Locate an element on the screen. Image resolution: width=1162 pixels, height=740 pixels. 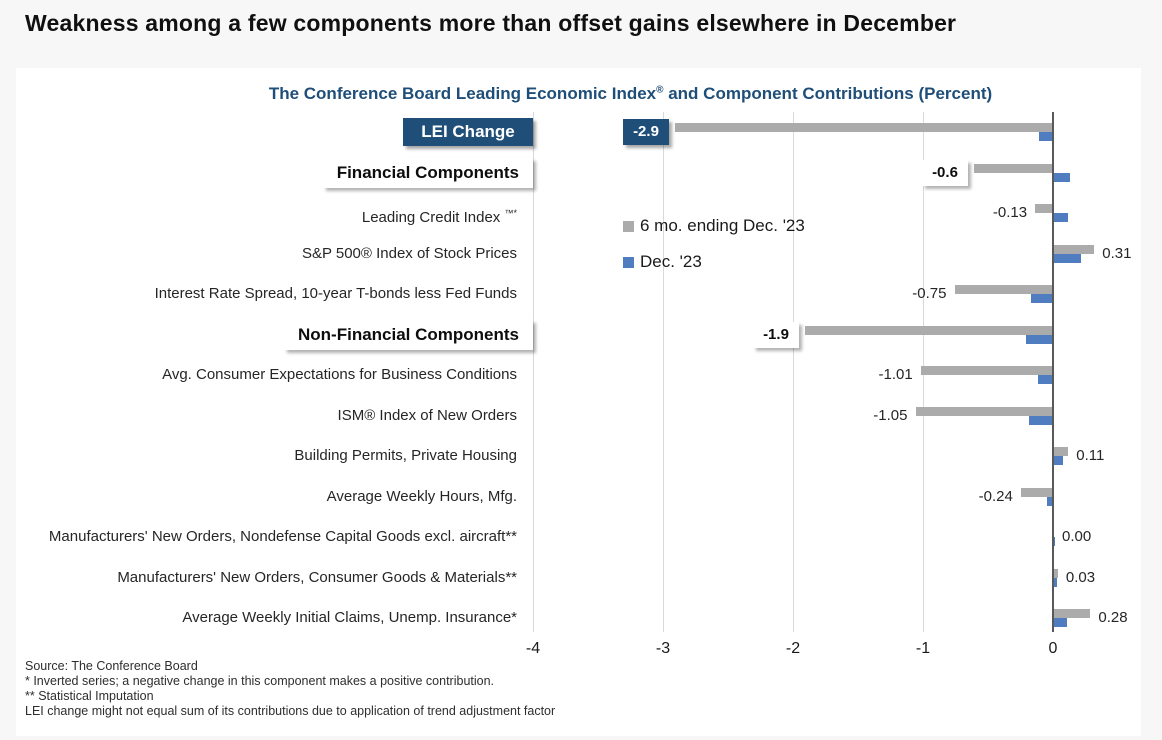
value-label: 0.28 is located at coordinates (1113, 617).